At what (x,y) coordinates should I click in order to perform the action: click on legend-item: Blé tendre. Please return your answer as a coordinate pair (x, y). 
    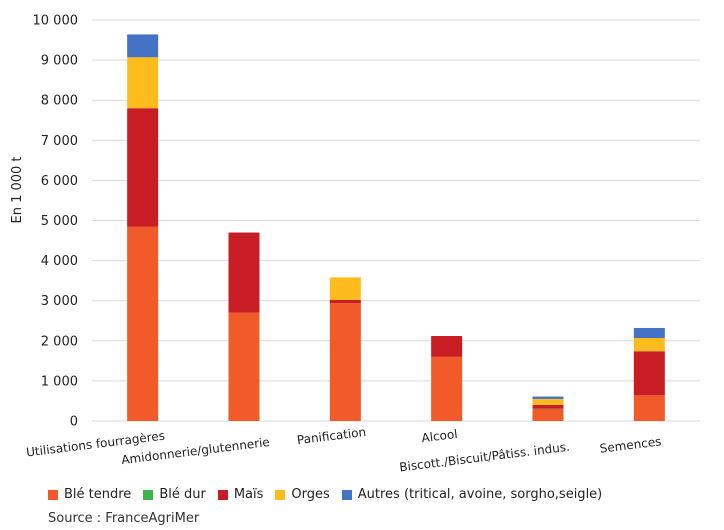
    Looking at the image, I should click on (89, 494).